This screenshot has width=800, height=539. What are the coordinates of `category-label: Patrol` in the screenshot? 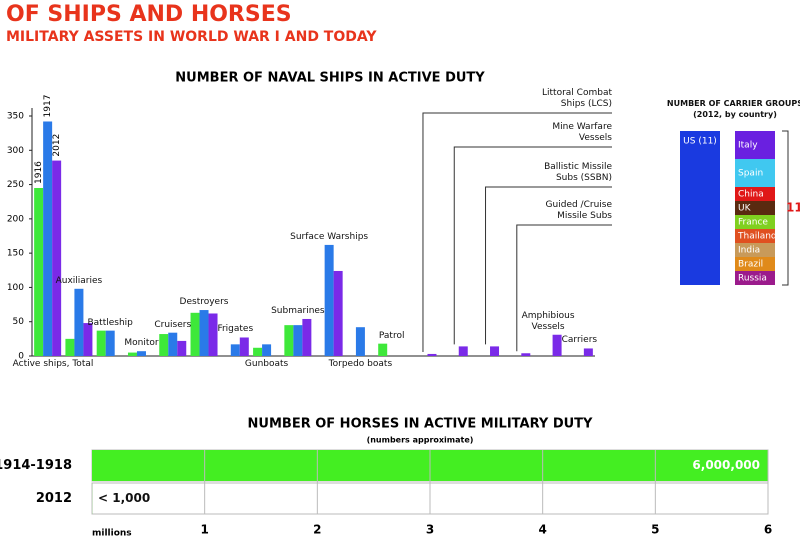 It's located at (391, 335).